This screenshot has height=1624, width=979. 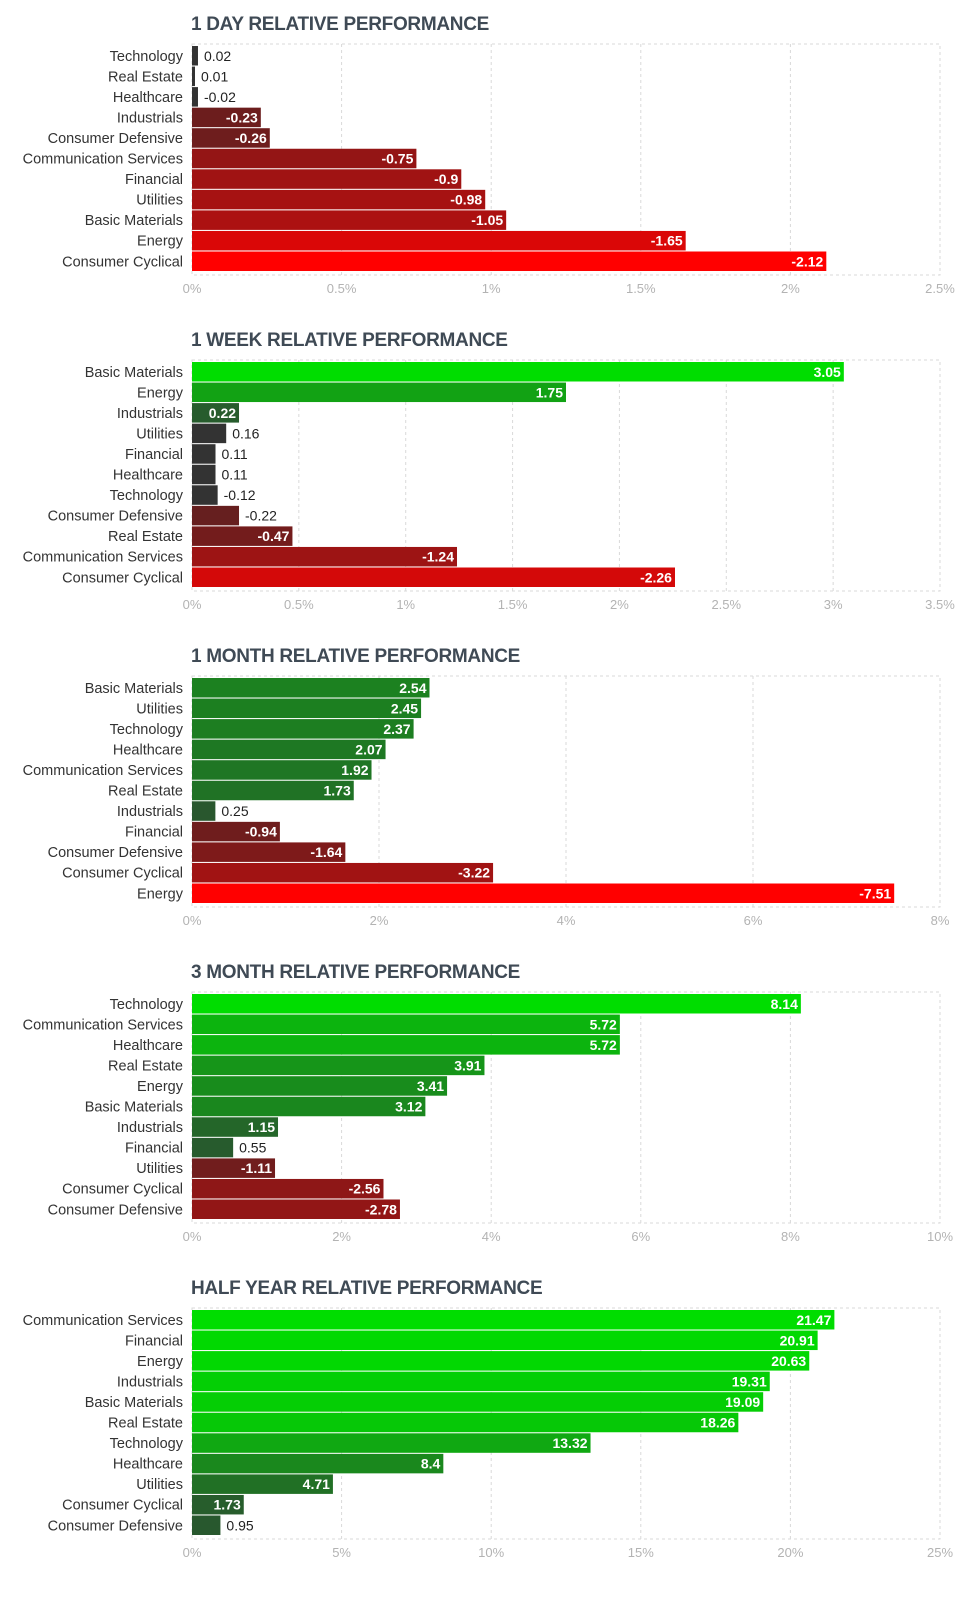 What do you see at coordinates (261, 1127) in the screenshot?
I see `value-label: 1.15` at bounding box center [261, 1127].